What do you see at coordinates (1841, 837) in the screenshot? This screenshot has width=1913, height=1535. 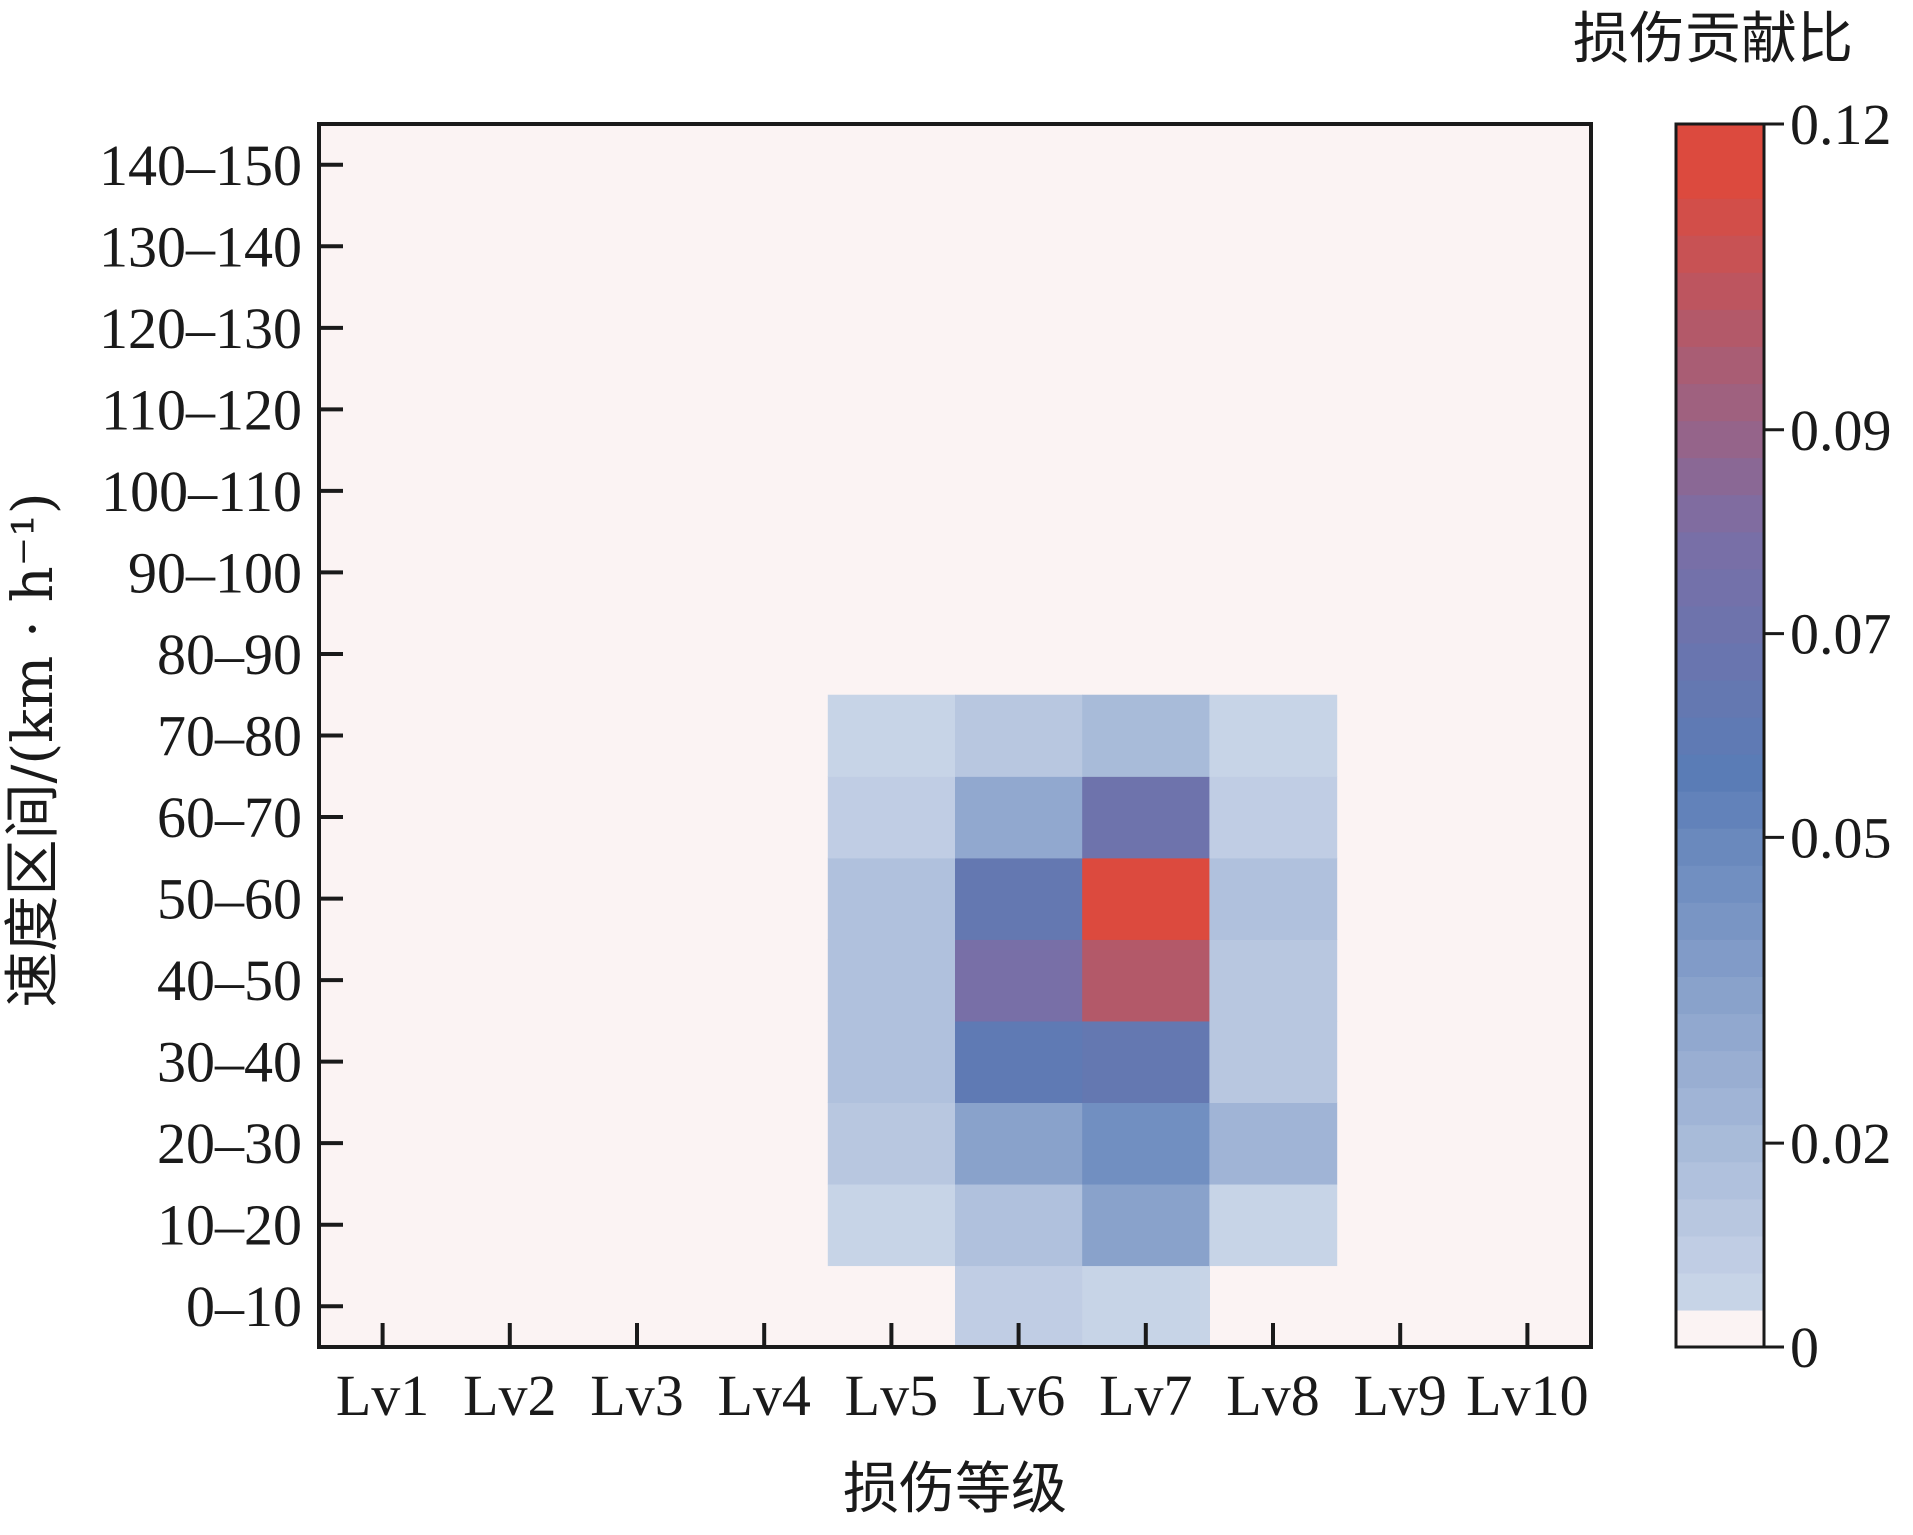 I see `colorbar-tick-label: 0.05` at bounding box center [1841, 837].